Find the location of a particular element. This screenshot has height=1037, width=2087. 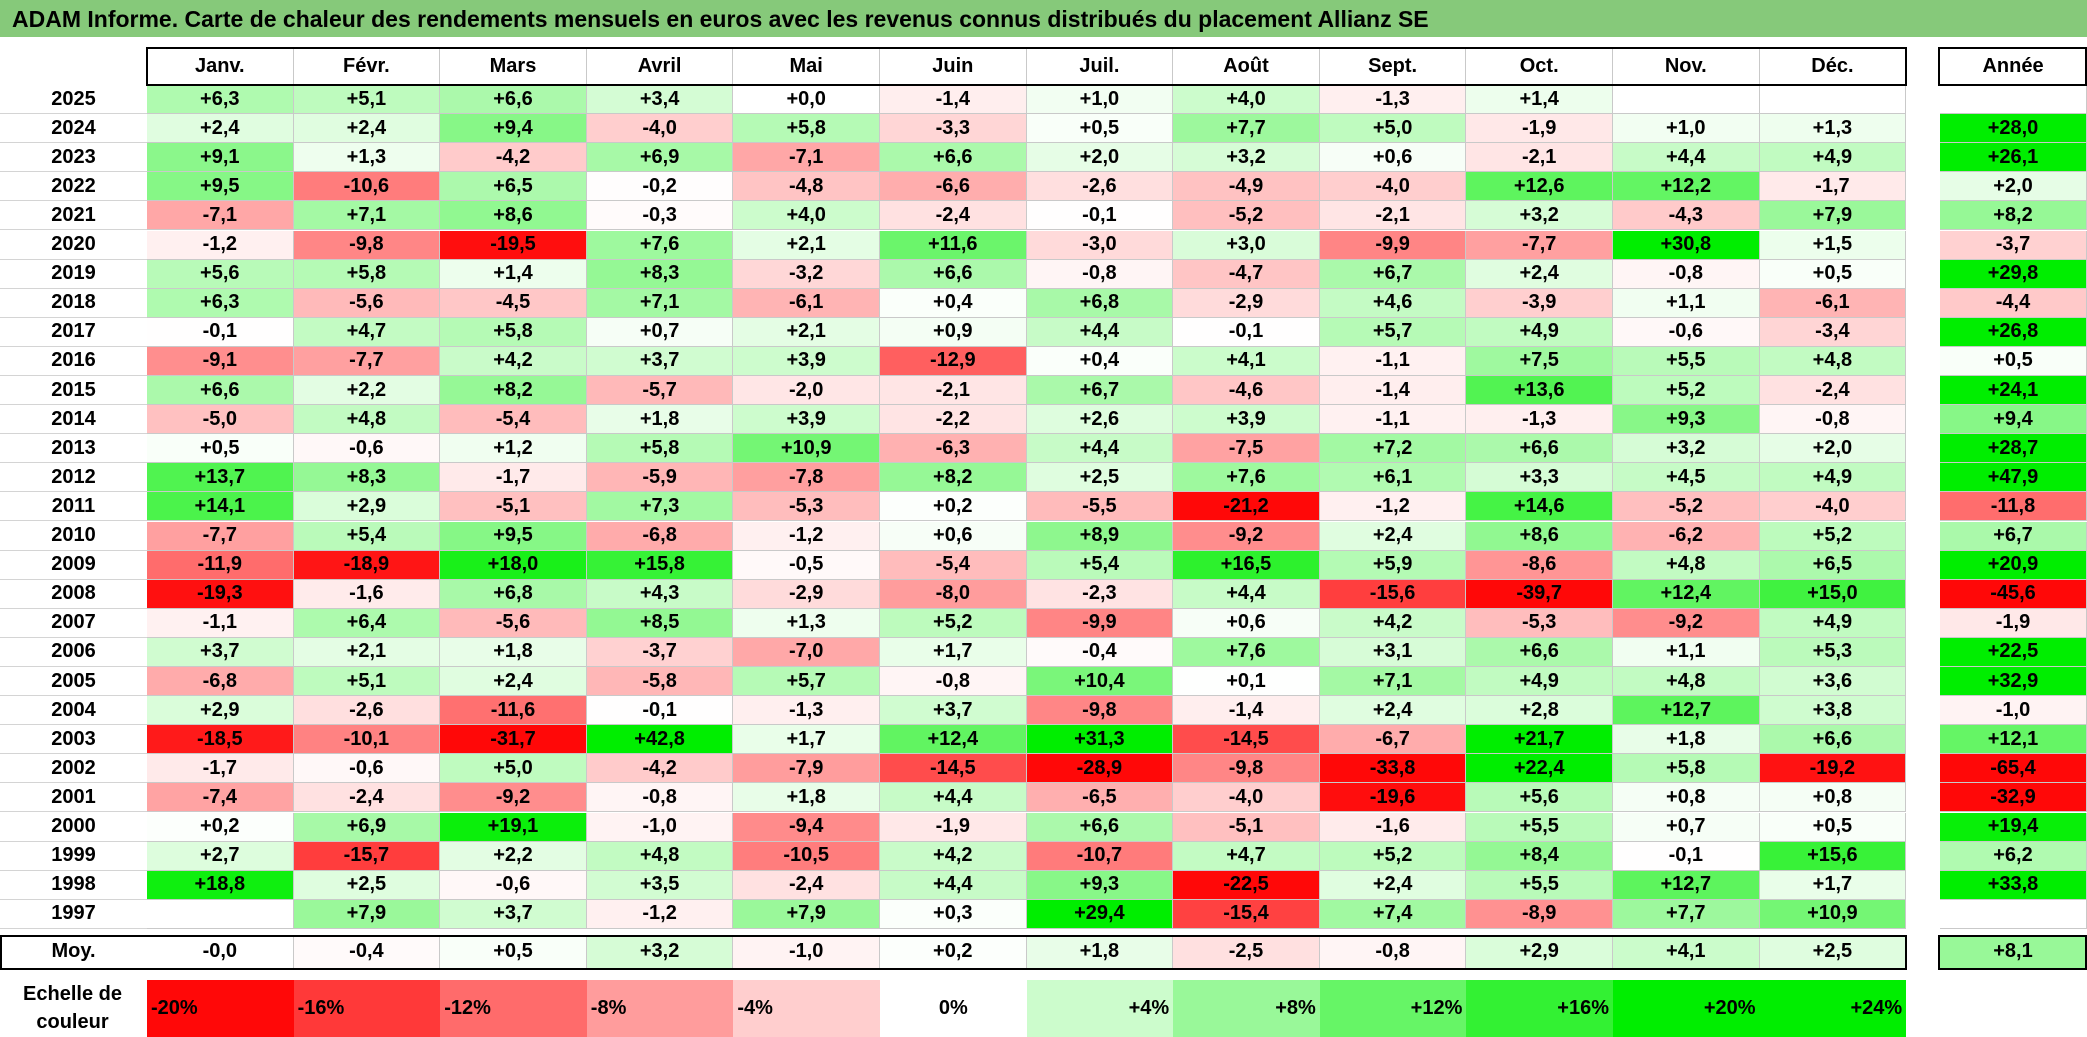

year-label: 2020 is located at coordinates (73, 245).